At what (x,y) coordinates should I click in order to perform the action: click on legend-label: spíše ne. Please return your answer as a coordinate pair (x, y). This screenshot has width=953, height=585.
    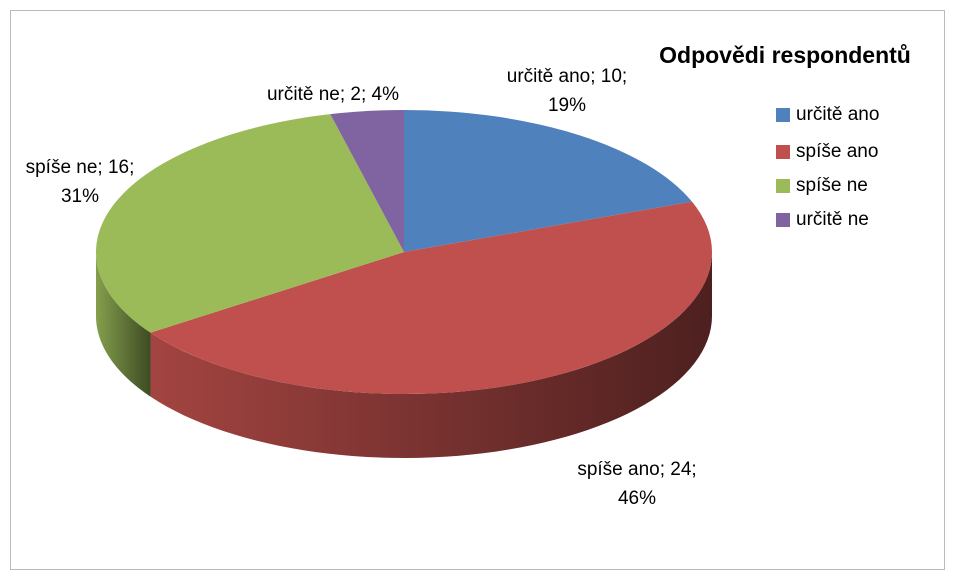
    Looking at the image, I should click on (832, 185).